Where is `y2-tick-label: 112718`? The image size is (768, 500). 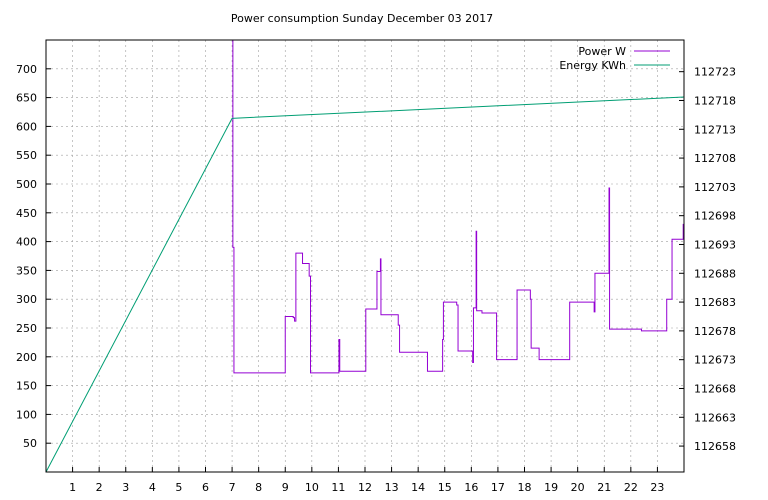 y2-tick-label: 112718 is located at coordinates (715, 100).